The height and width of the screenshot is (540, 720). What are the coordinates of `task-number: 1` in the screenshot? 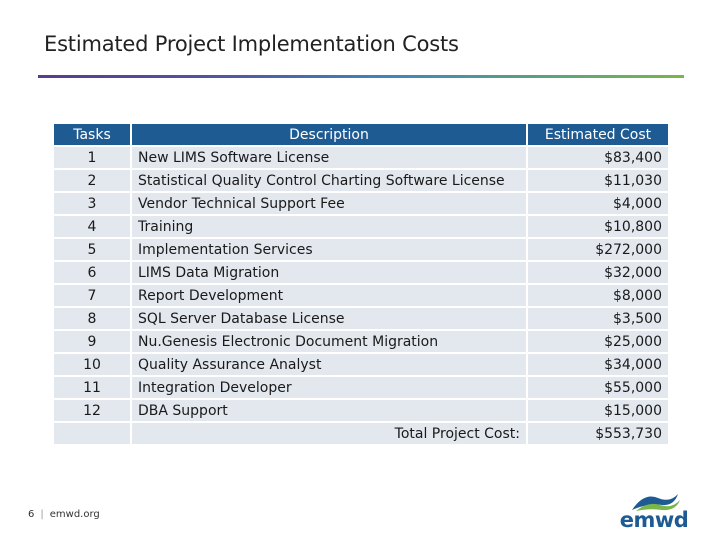 It's located at (92, 157).